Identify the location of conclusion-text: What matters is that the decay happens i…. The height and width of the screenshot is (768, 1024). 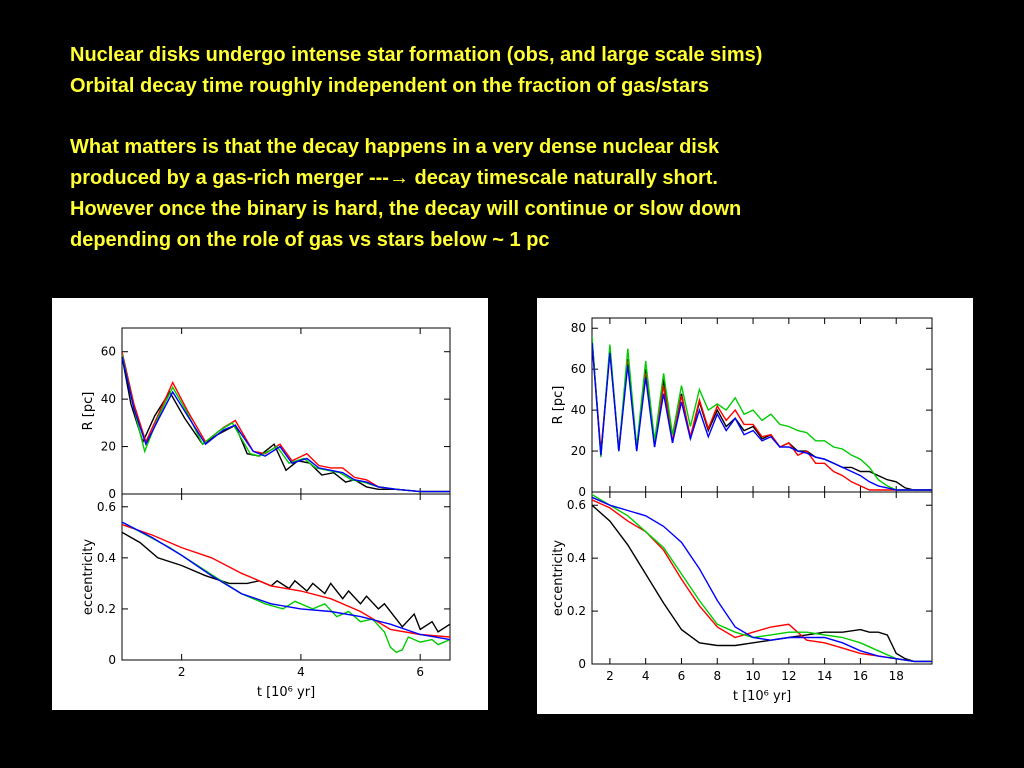
(405, 194).